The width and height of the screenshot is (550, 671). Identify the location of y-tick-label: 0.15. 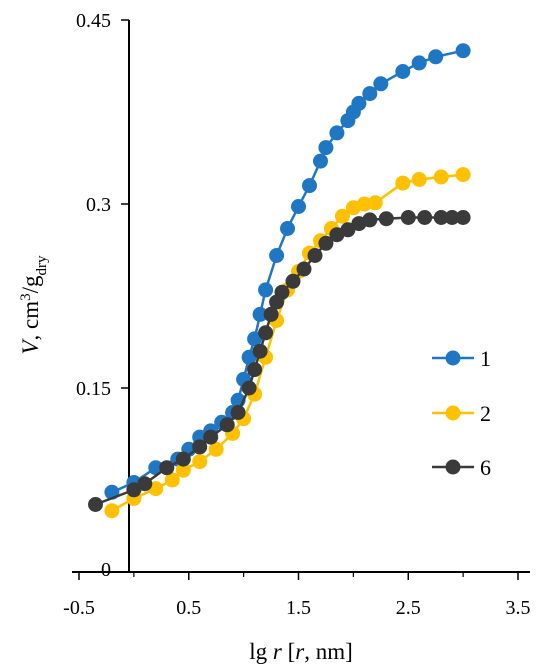
(93, 389).